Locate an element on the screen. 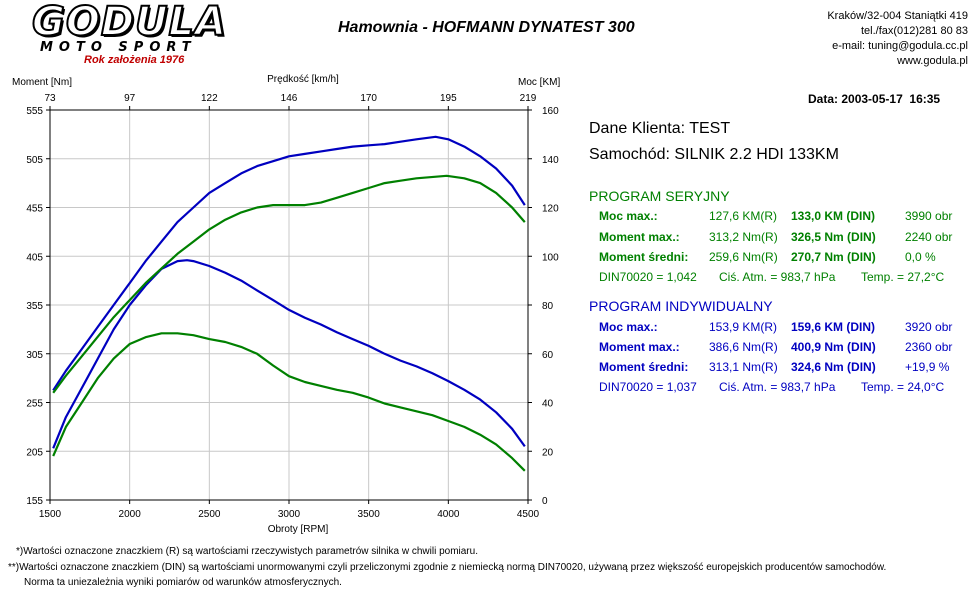 This screenshot has height=600, width=980. y-left-tick-label: 505 is located at coordinates (34, 160).